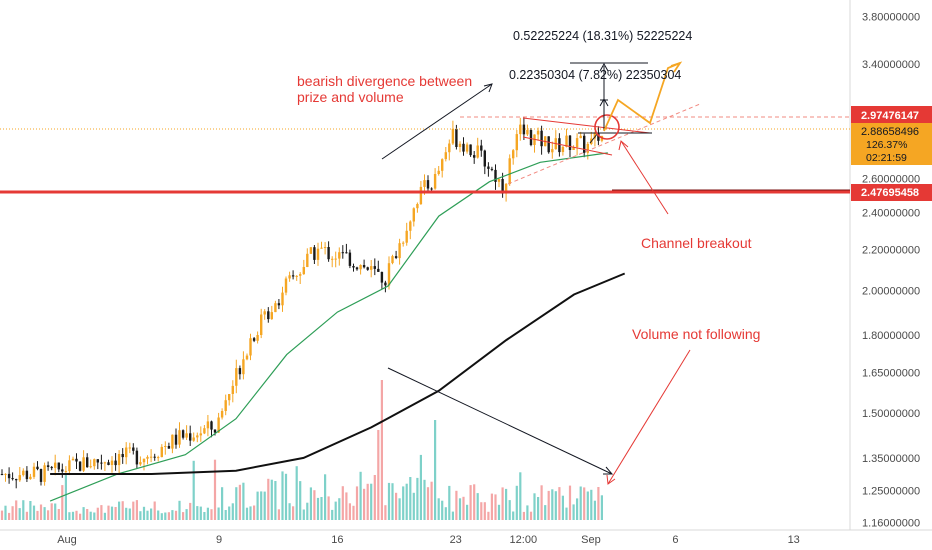  What do you see at coordinates (609, 96) in the screenshot?
I see `measure-tool` at bounding box center [609, 96].